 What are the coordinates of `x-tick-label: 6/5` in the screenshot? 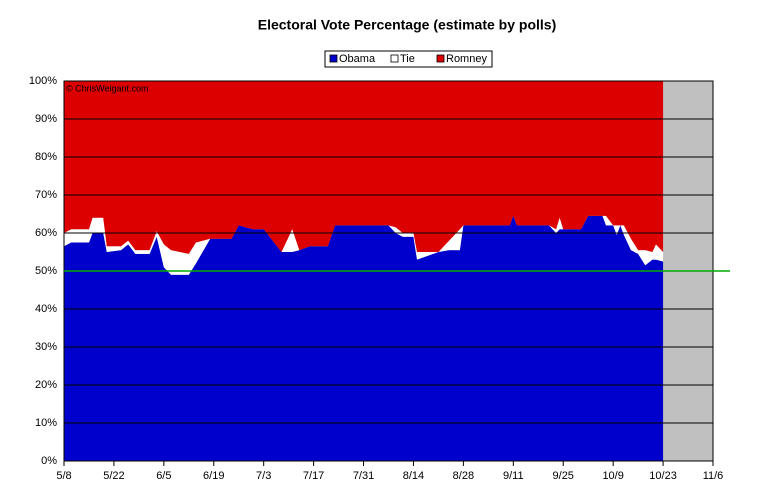 It's located at (163, 476).